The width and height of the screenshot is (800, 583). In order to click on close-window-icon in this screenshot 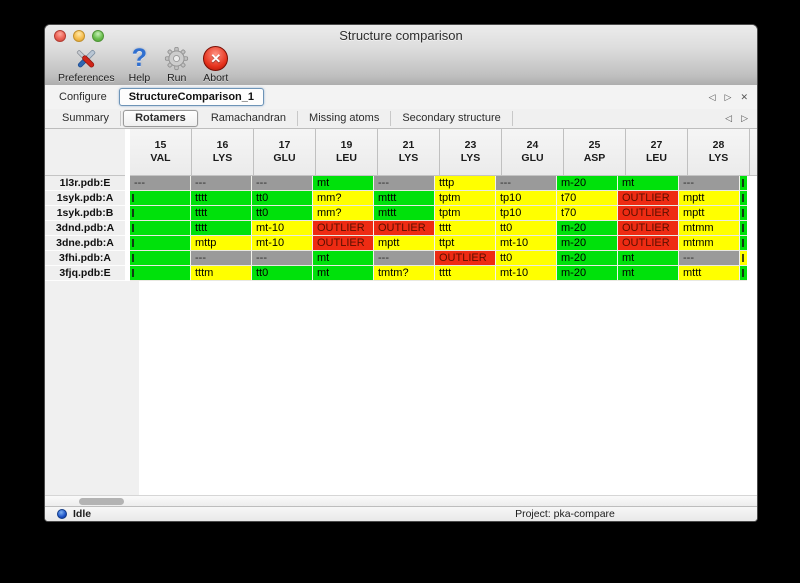, I will do `click(60, 36)`.